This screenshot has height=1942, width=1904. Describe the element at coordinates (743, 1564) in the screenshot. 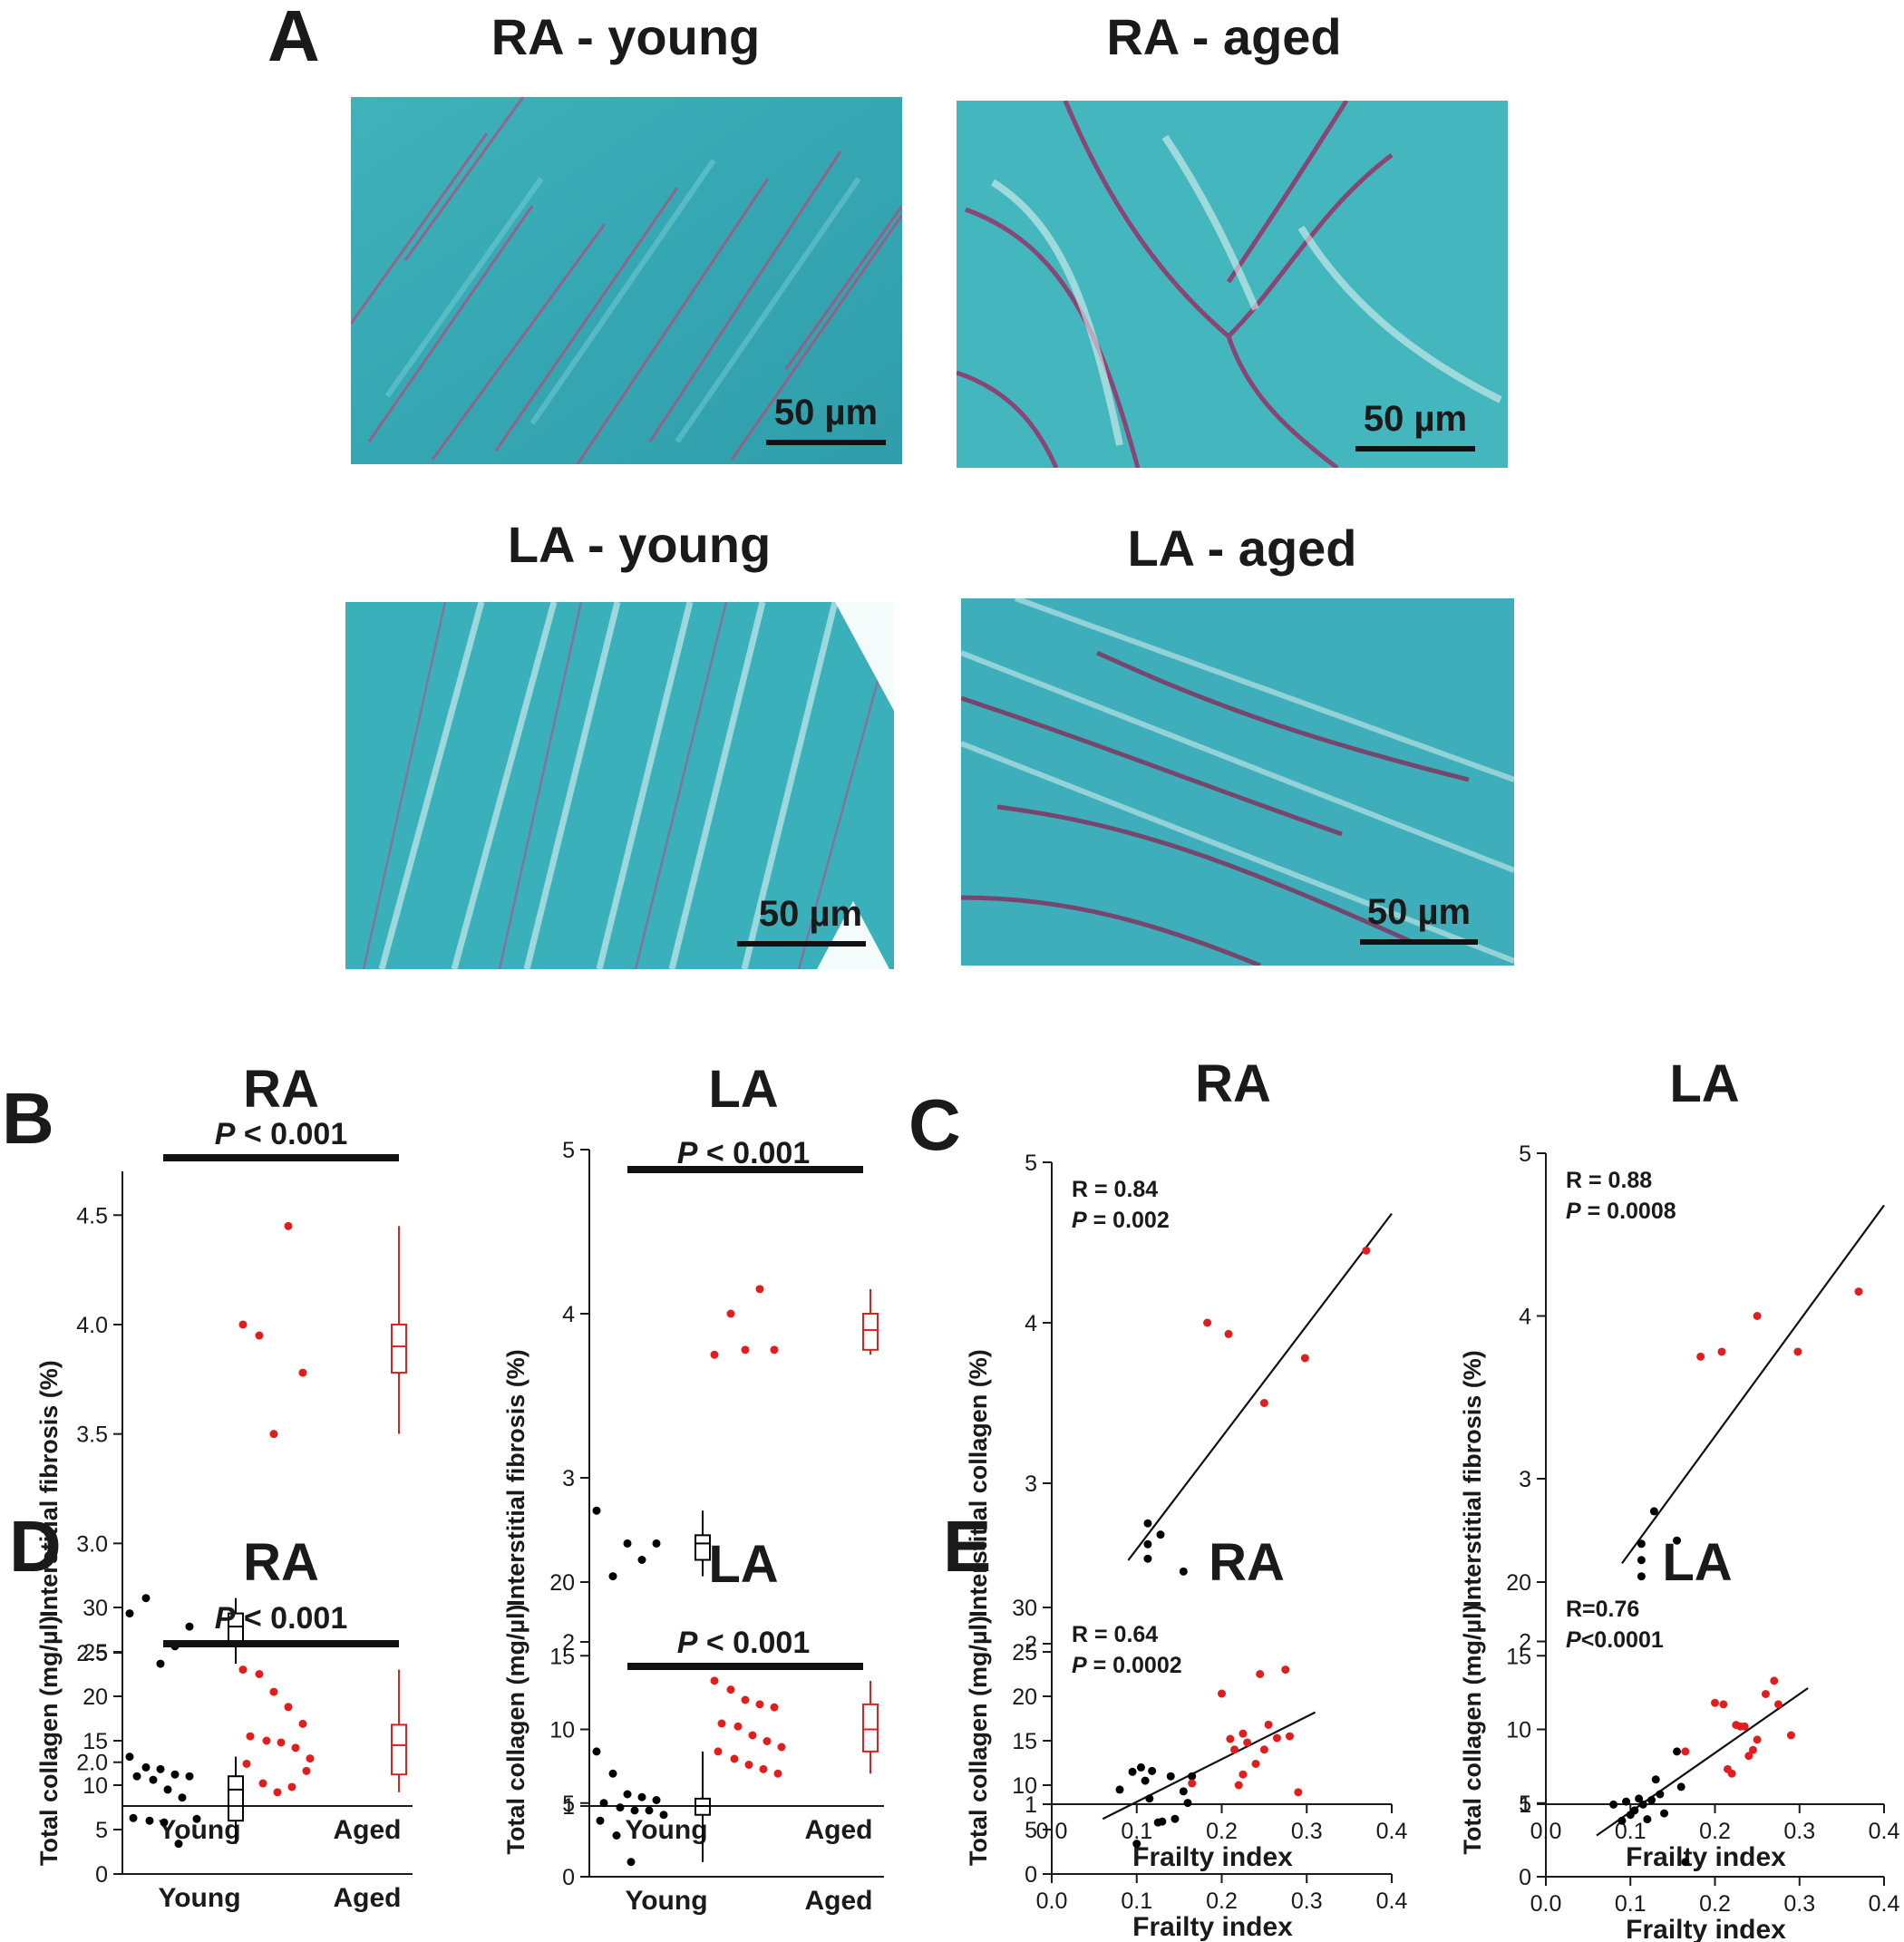

I see `chart-title-d-la: LA` at that location.